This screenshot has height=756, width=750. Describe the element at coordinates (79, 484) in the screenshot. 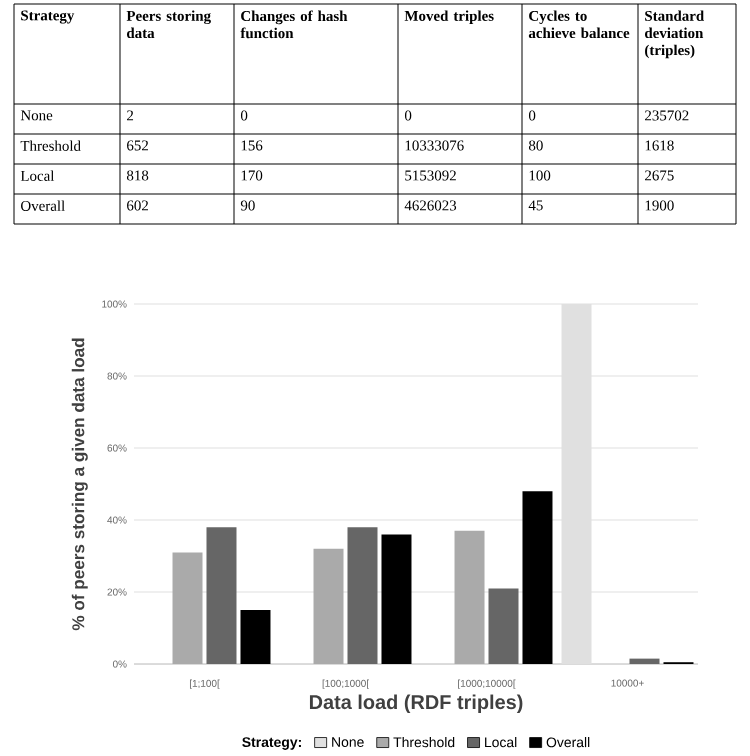

I see `y-axis-title: % of peers storing a given data load` at that location.